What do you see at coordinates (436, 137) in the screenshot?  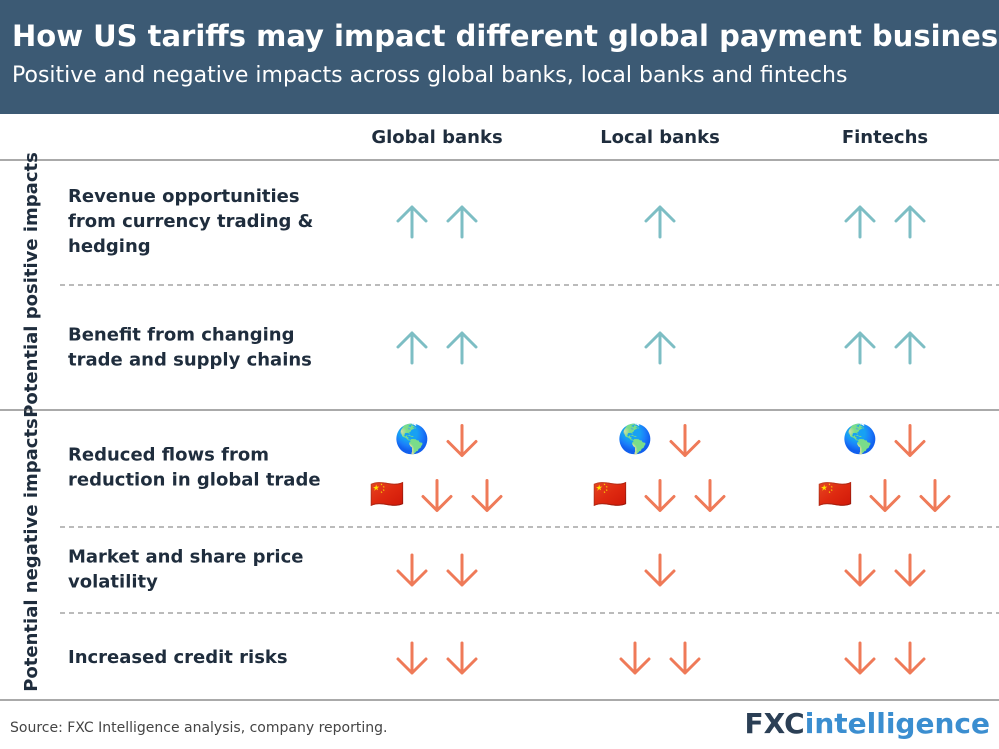 I see `column-header: Global banks` at bounding box center [436, 137].